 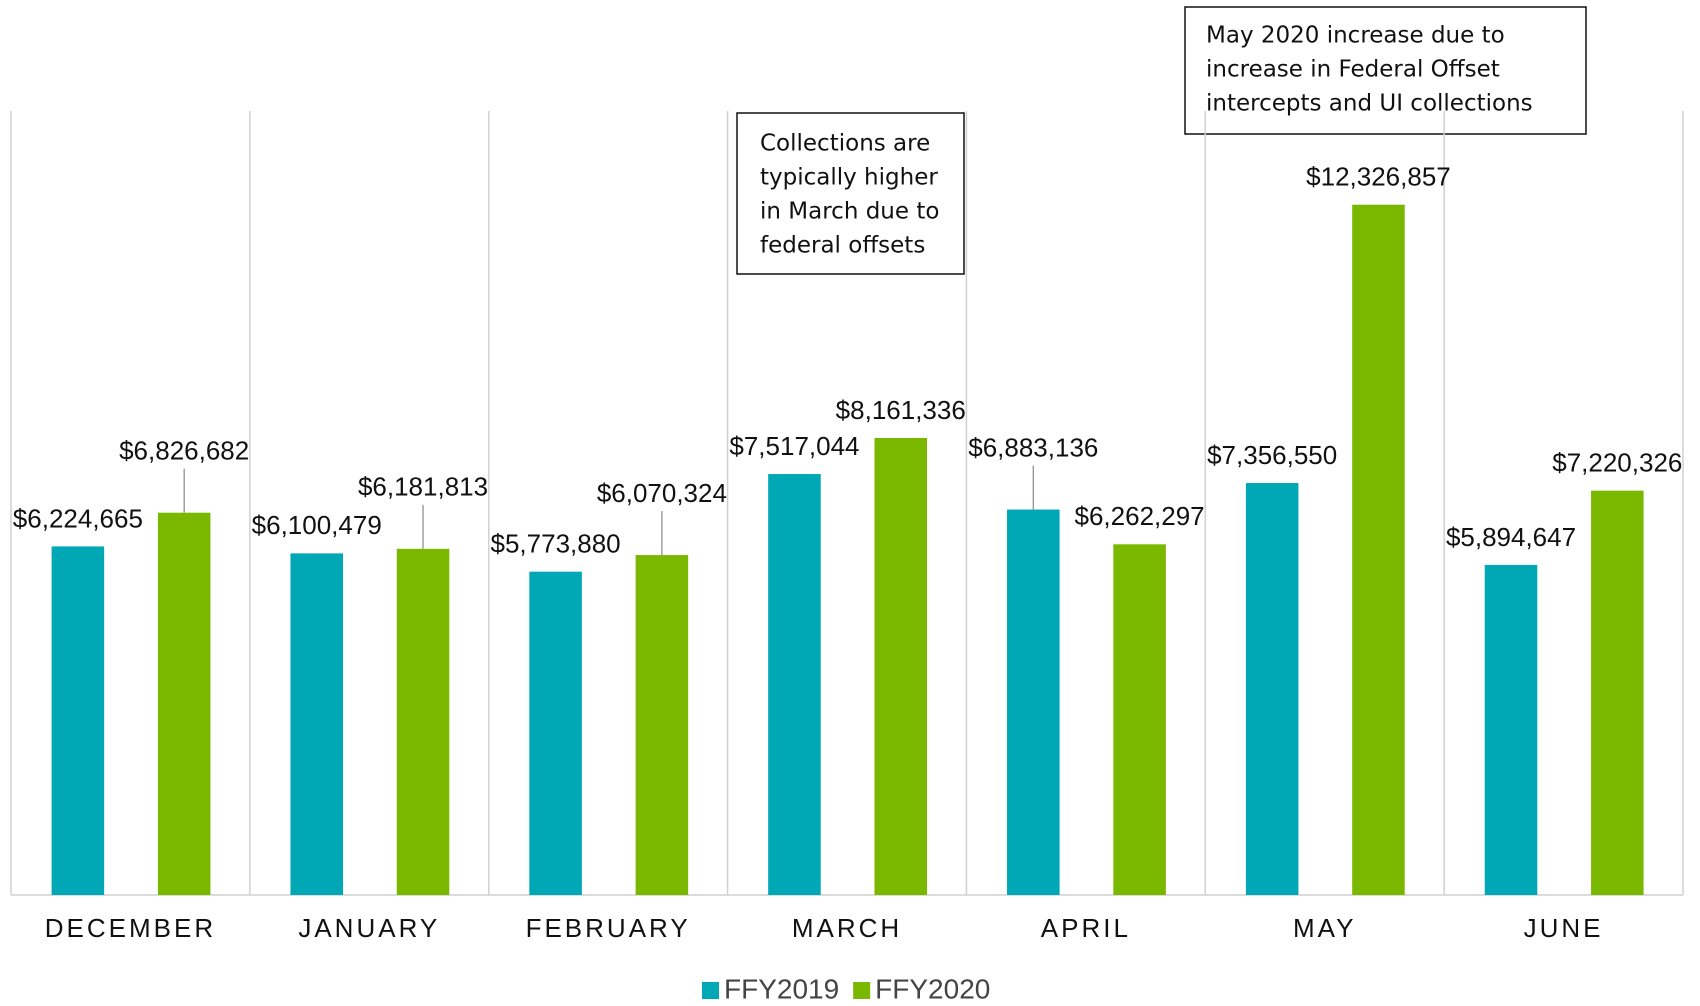 I want to click on value-label: $5,894,647, so click(x=1511, y=537).